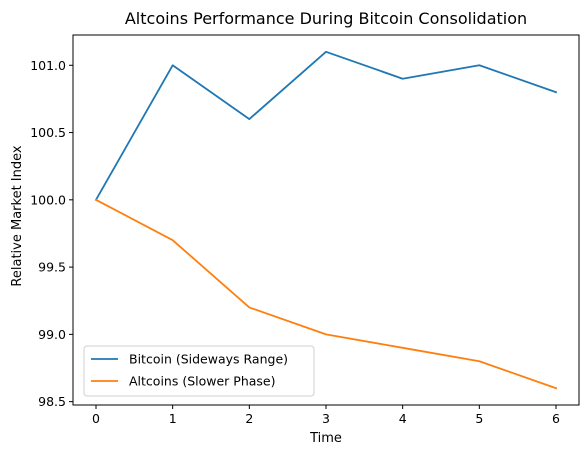 The image size is (584, 455). Describe the element at coordinates (199, 371) in the screenshot. I see `legend-box` at that location.